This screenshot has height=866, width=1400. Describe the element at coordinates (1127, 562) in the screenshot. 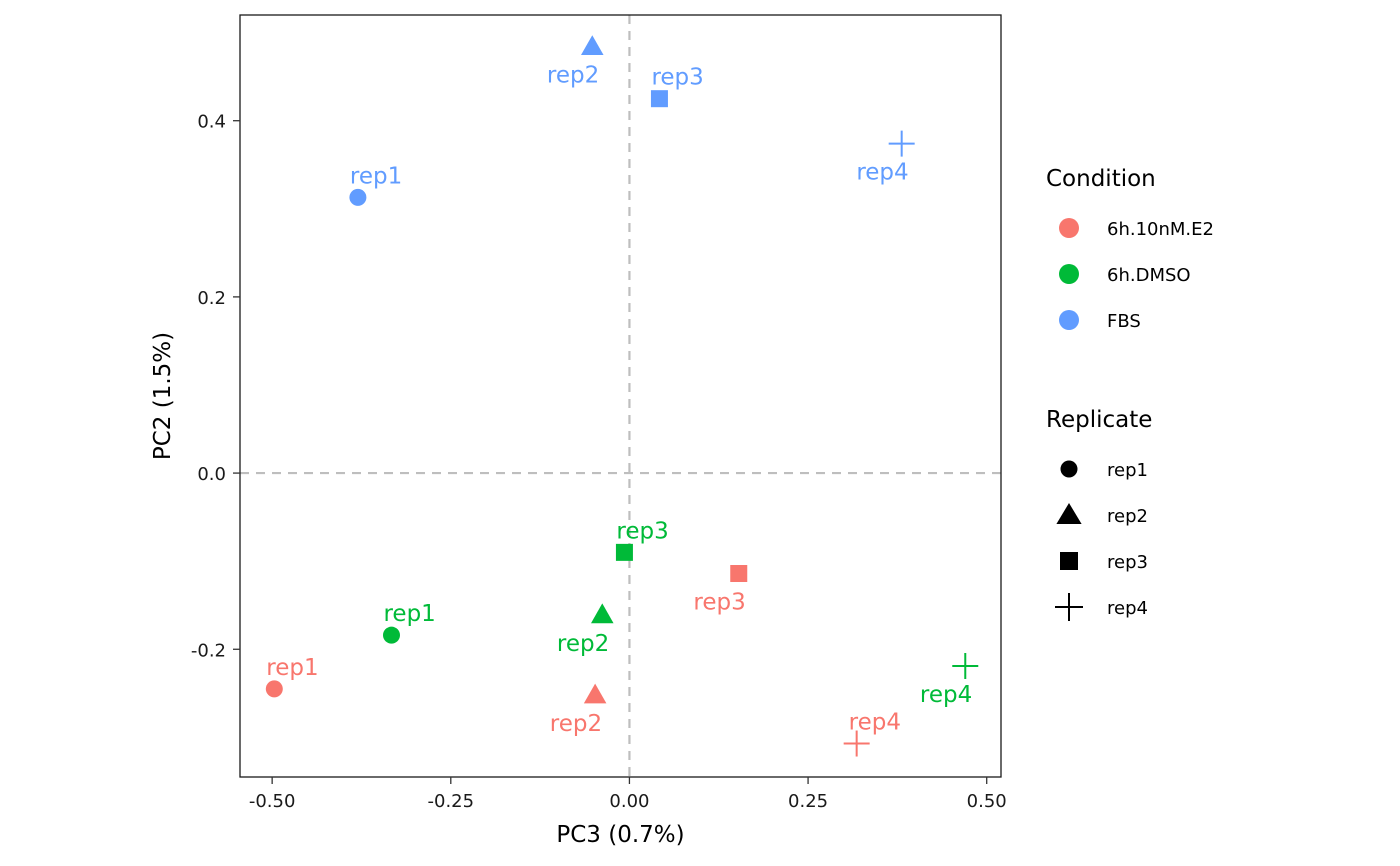

I see `legend-replicate-rep3-label: rep3` at that location.